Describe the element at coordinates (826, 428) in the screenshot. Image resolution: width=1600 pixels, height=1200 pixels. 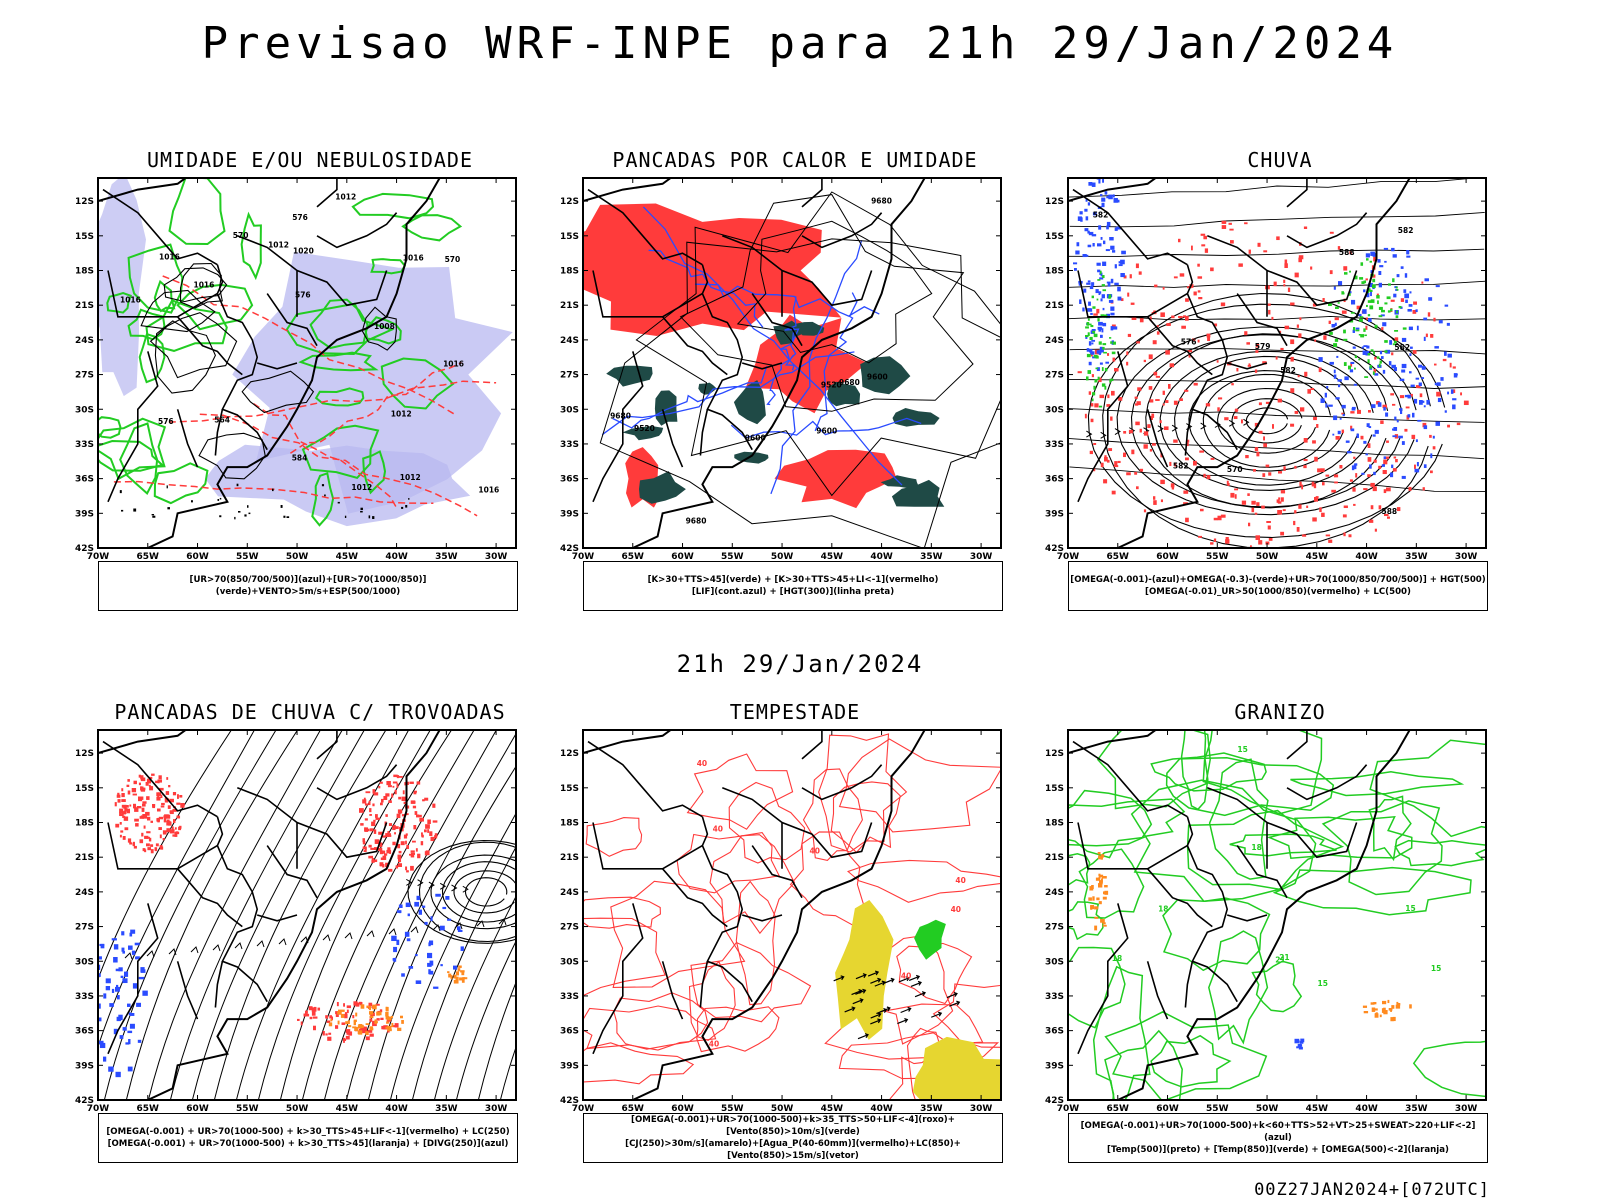
I see `lif-contour-blue` at that location.